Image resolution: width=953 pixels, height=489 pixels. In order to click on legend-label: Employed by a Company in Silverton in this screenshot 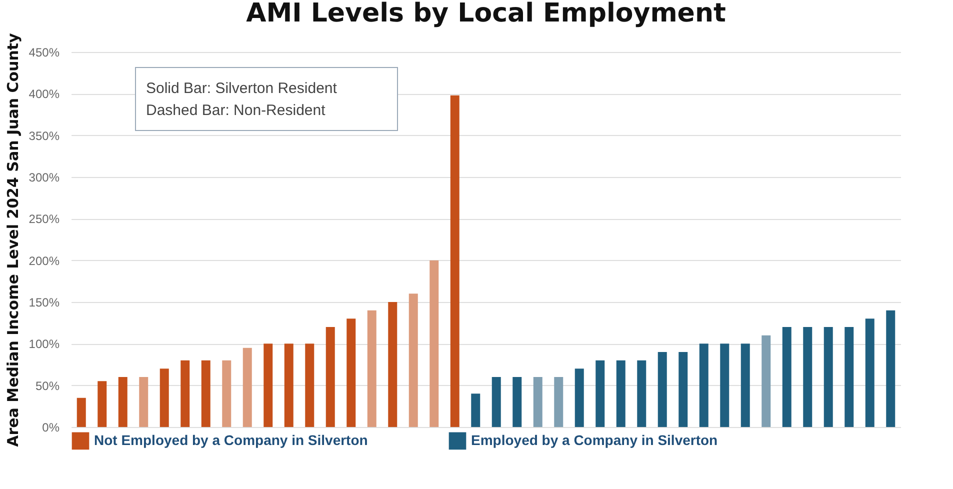, I will do `click(594, 440)`.